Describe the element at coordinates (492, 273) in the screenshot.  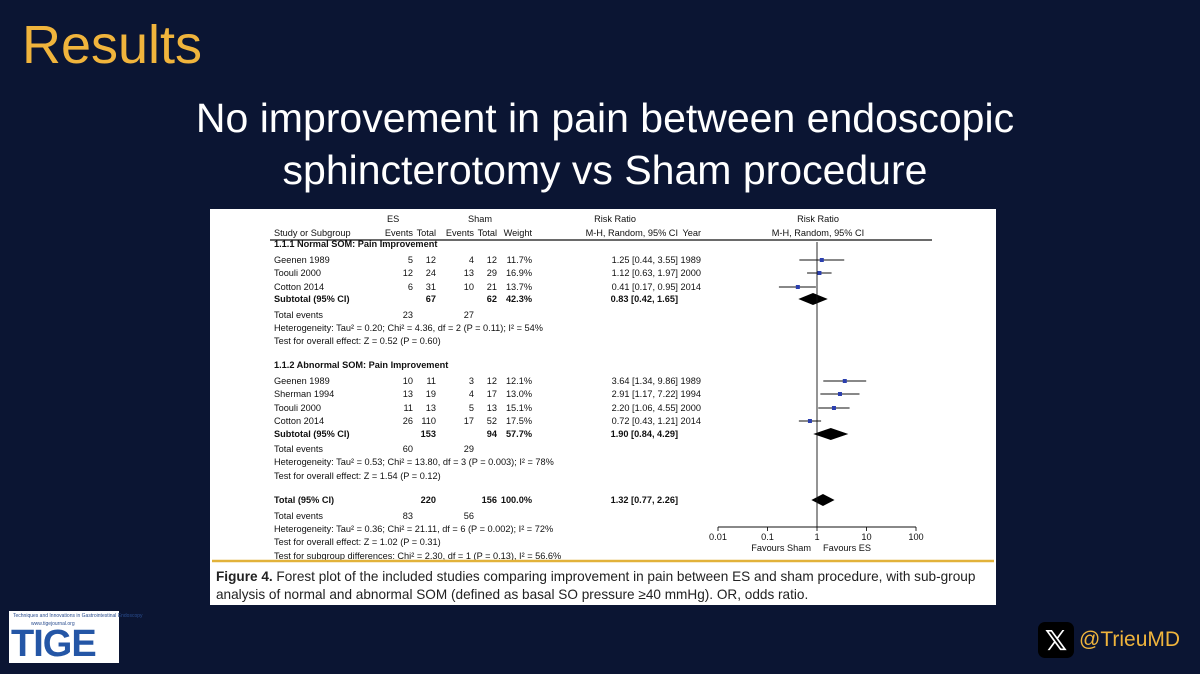
I see `study-sham-total: 29` at that location.